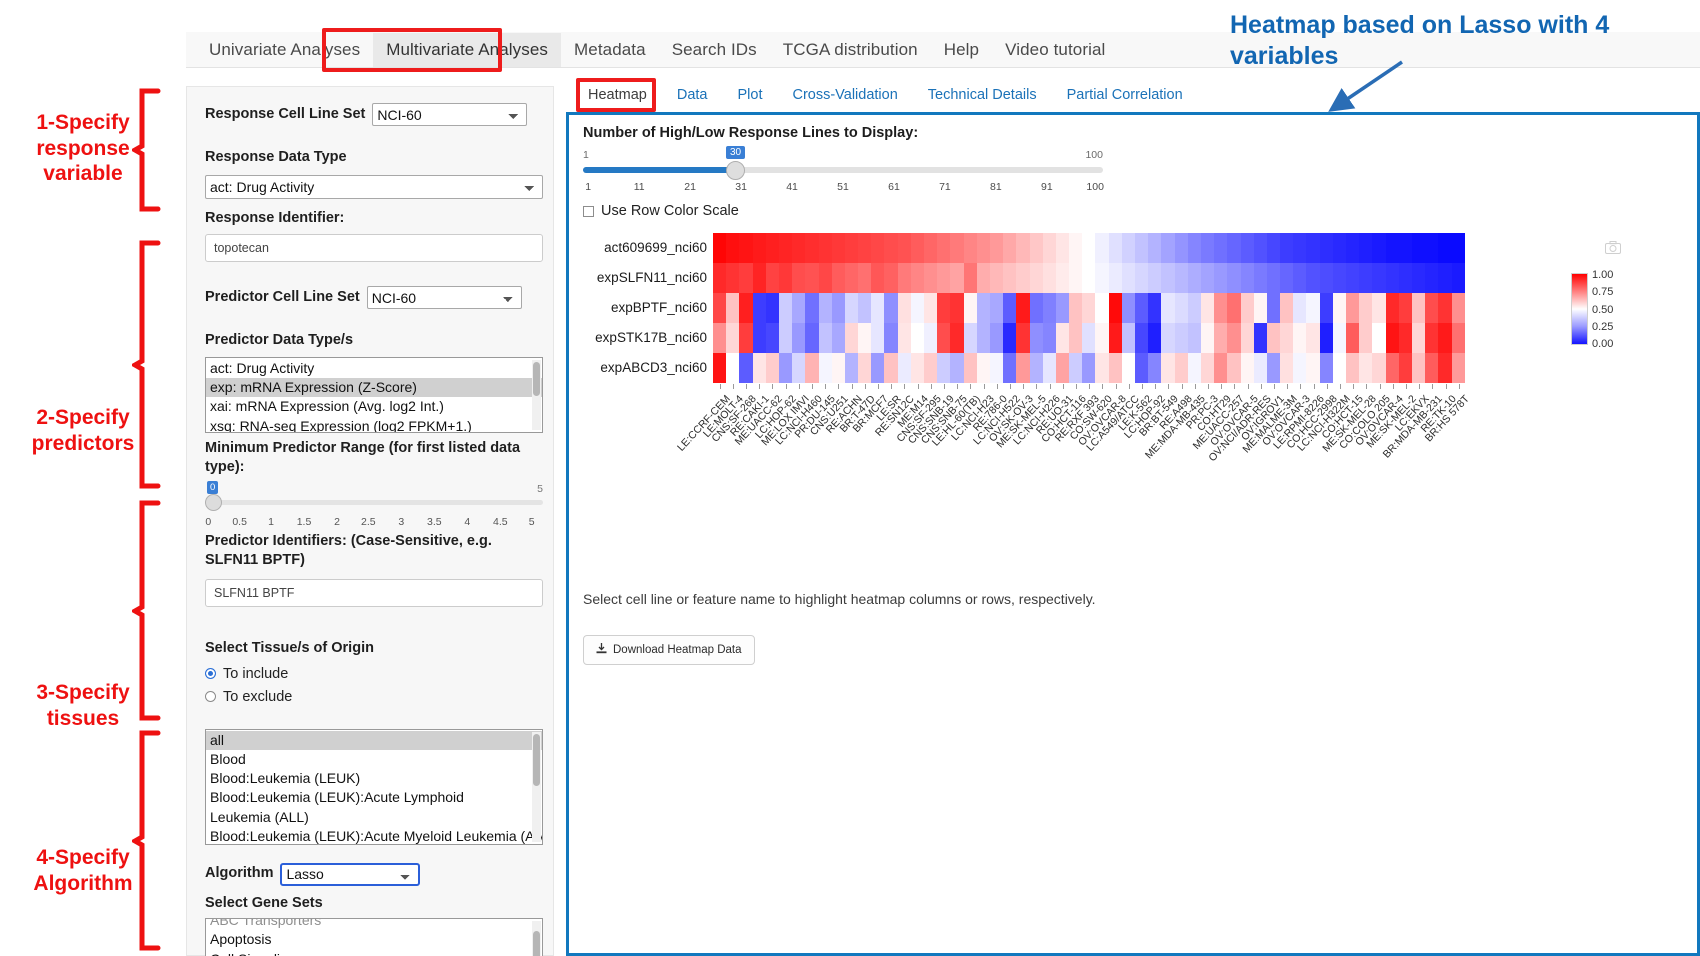 The image size is (1700, 956). I want to click on nav-item-search-ids: Search IDs, so click(714, 49).